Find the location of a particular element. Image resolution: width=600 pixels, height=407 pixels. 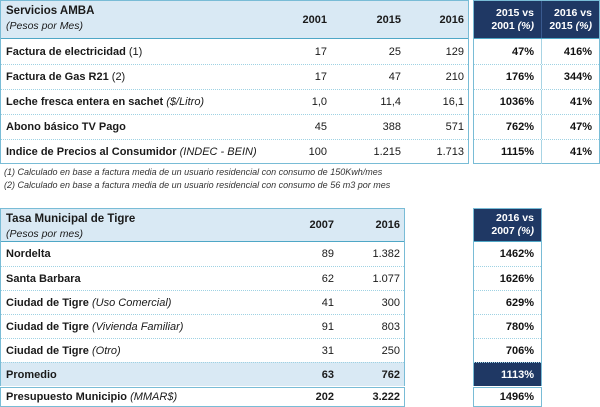

pct-row: 1115% 41% is located at coordinates (536, 151).